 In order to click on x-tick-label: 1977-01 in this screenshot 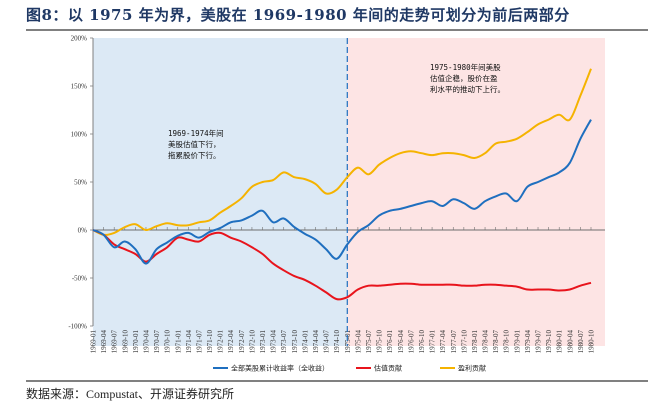, I will do `click(433, 342)`.